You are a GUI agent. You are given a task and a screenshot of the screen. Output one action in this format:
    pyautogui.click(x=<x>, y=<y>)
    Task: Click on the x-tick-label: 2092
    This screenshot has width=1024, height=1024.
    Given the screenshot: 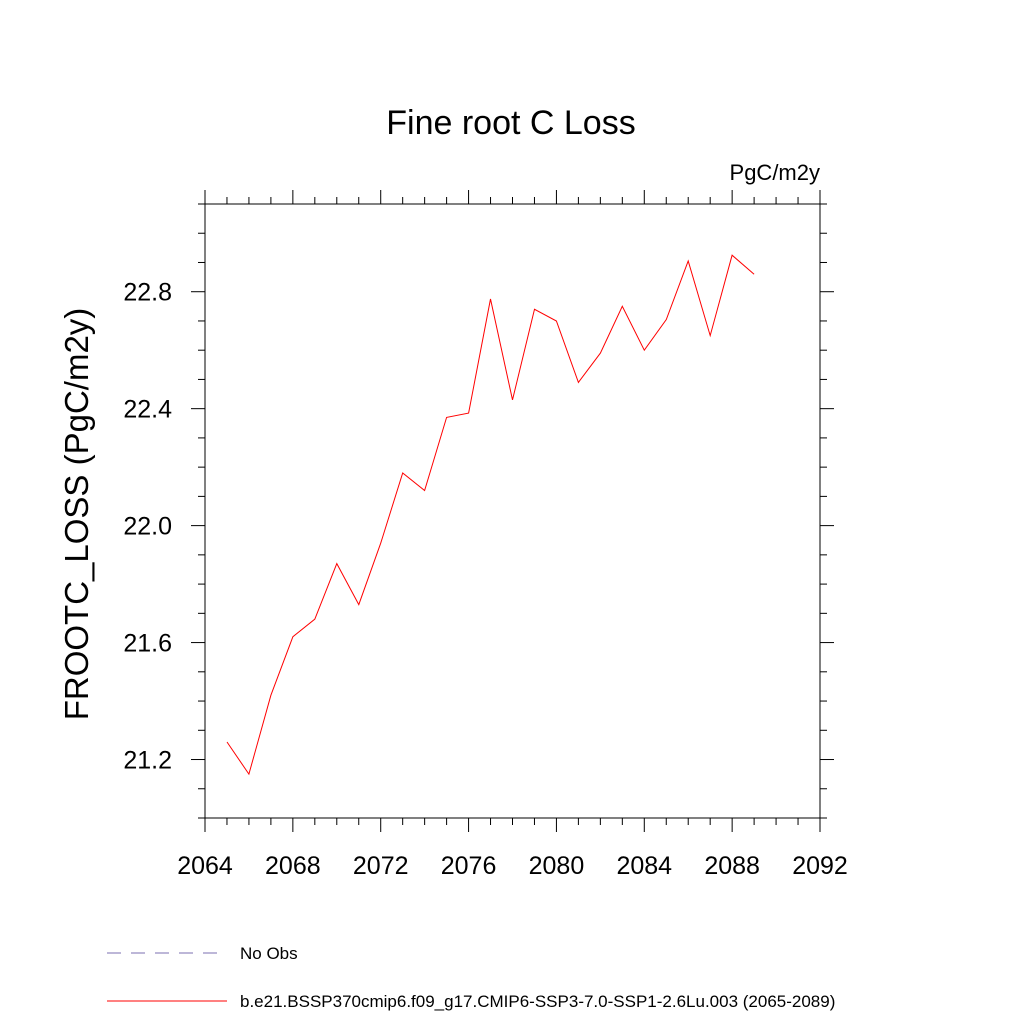 What is the action you would take?
    pyautogui.click(x=820, y=866)
    